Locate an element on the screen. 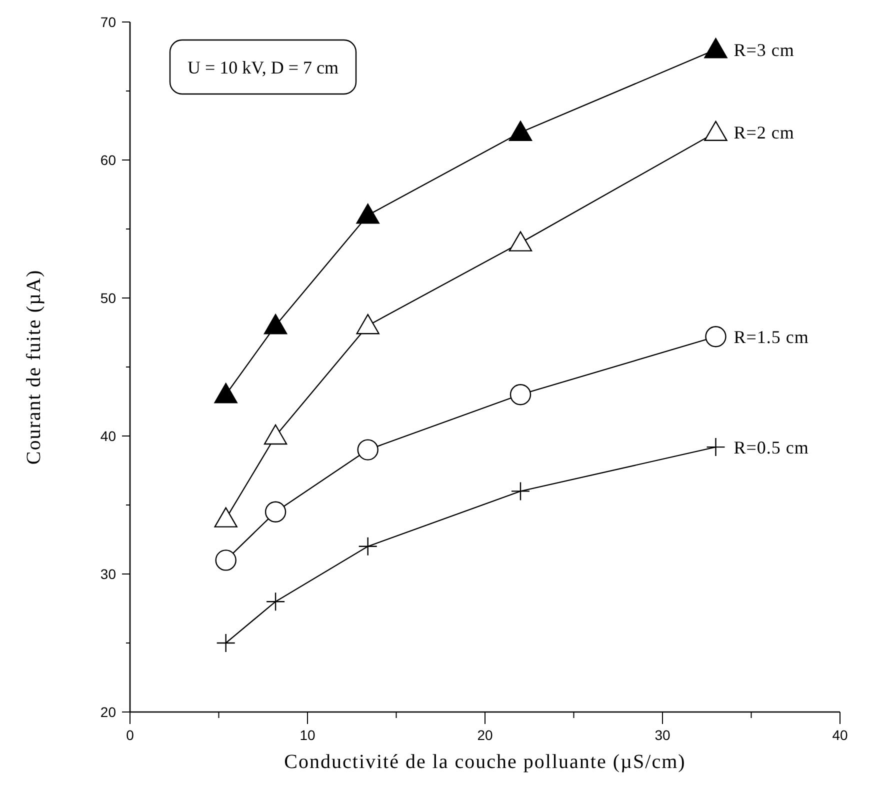 This screenshot has height=803, width=872. x-tick-label: 0 is located at coordinates (130, 735).